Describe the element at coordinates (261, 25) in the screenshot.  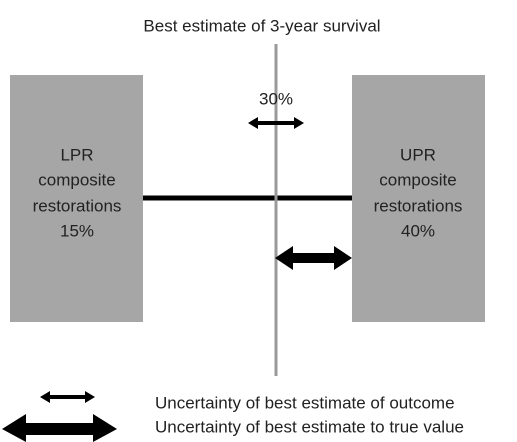
I see `title: Best estimate of 3-year survival` at that location.